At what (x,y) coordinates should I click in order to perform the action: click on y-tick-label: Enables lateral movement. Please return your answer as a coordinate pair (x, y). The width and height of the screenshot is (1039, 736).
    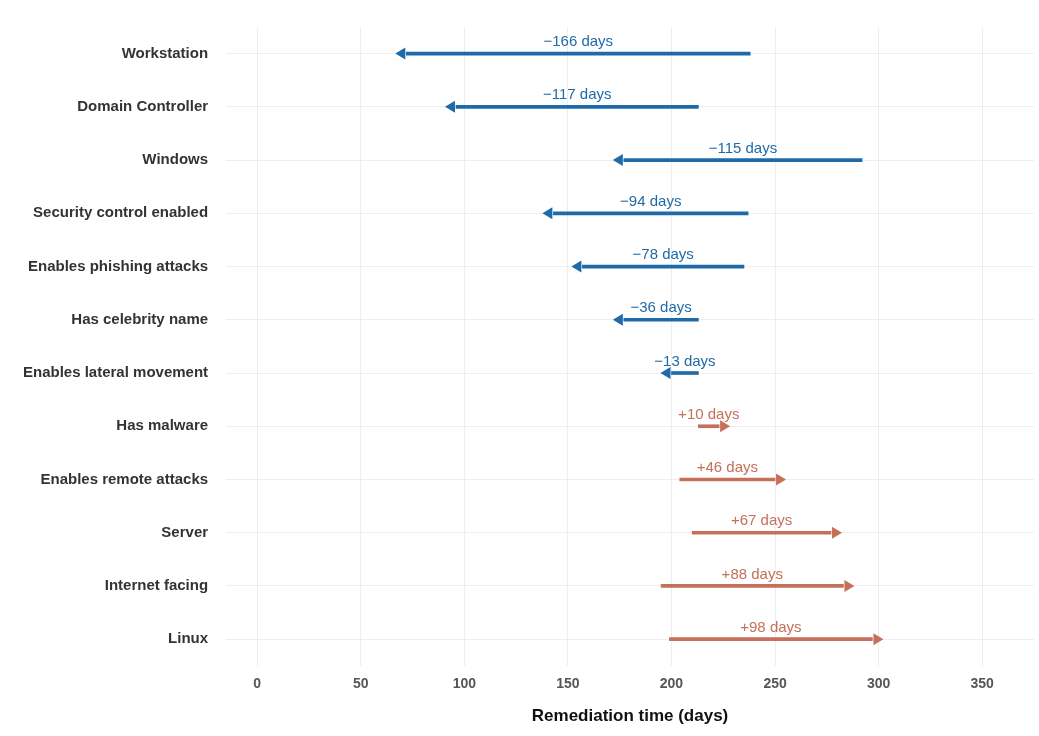
    Looking at the image, I should click on (116, 372).